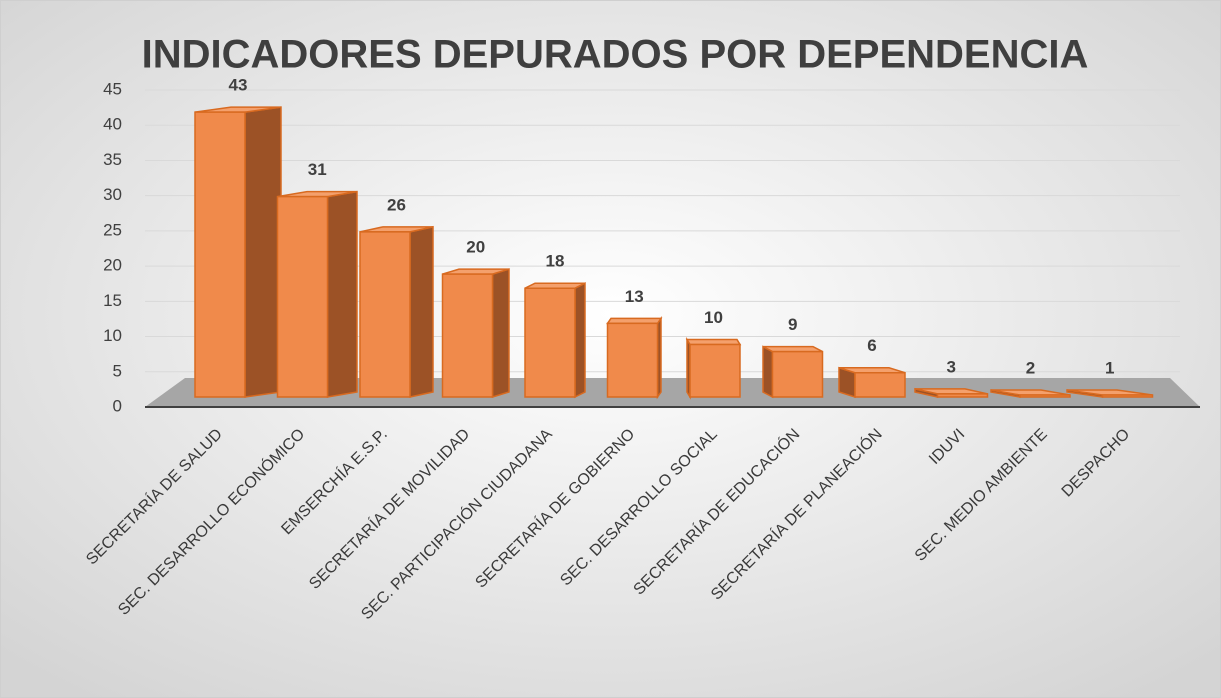 The width and height of the screenshot is (1221, 698). I want to click on y-tick-label: 35, so click(112, 159).